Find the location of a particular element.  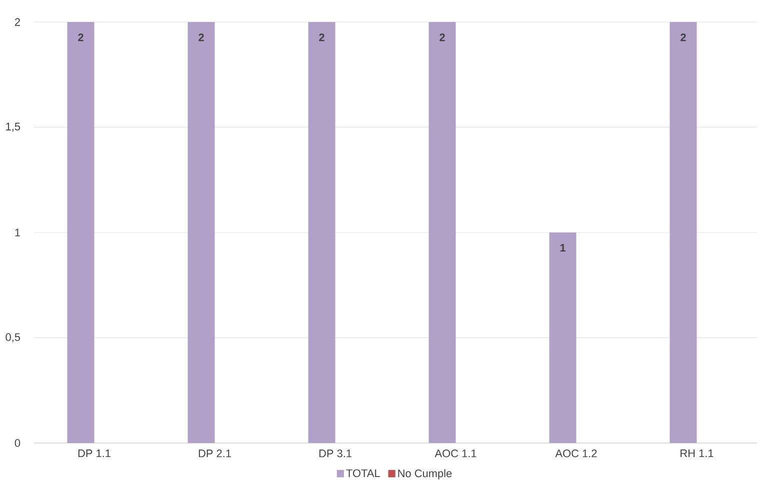

data-label: 1 is located at coordinates (563, 248).